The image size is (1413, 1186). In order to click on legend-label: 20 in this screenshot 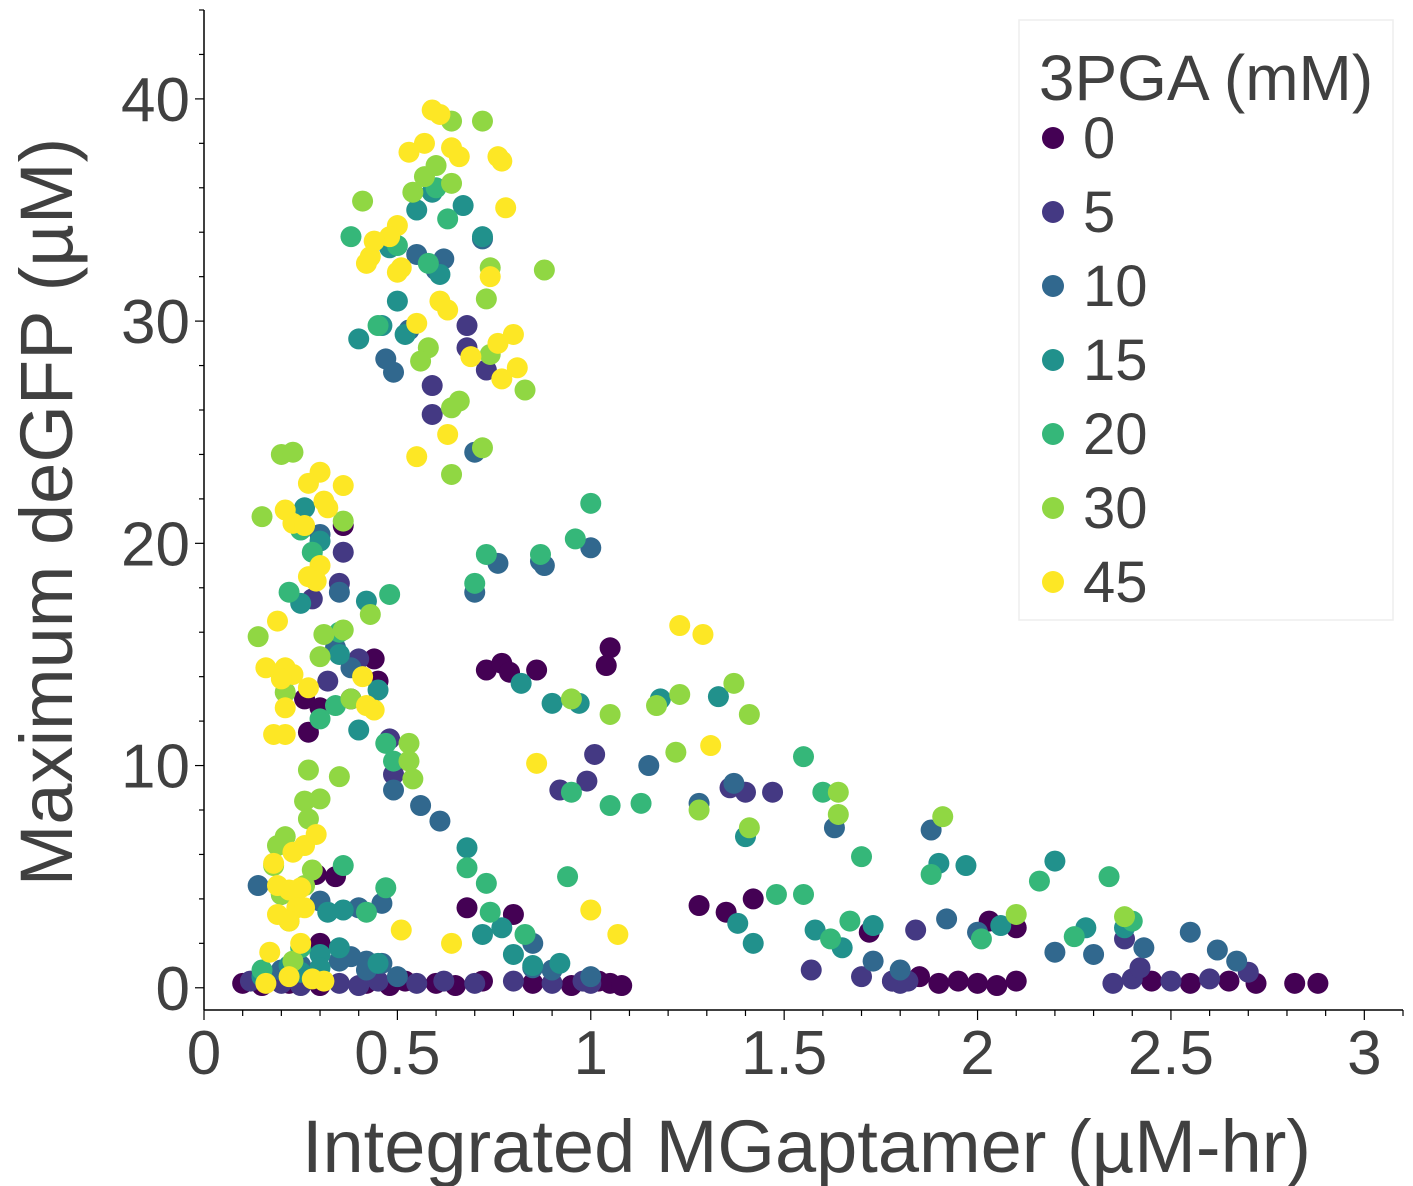, I will do `click(1115, 434)`.